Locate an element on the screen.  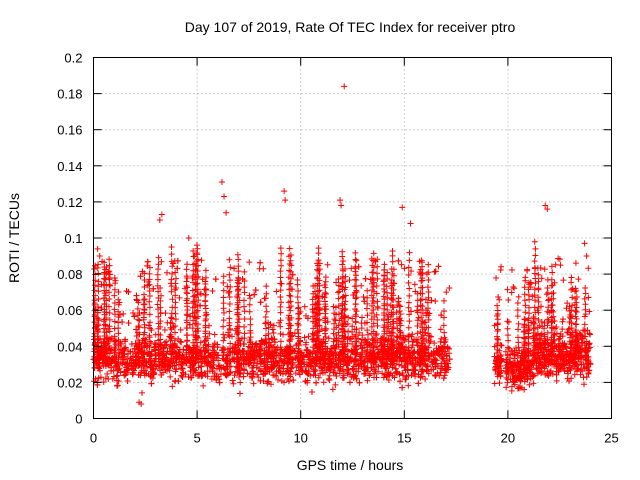
y-tick-label: 0.16 is located at coordinates (69, 130).